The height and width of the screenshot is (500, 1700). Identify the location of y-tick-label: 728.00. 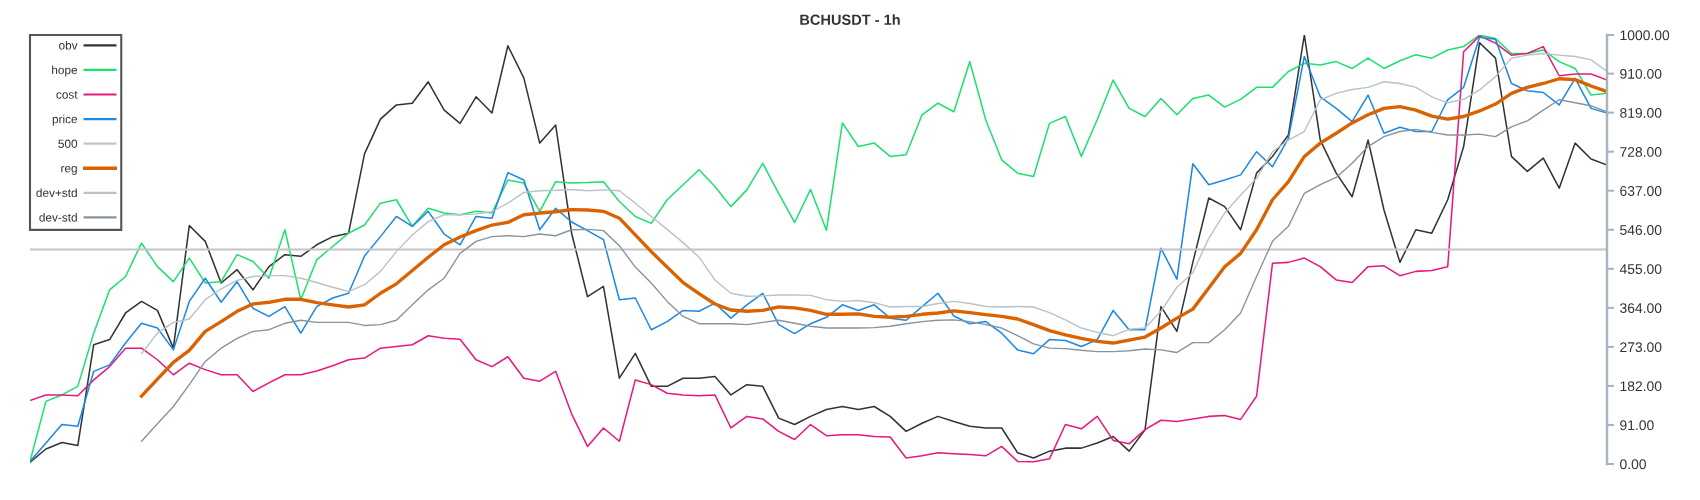
(1641, 152).